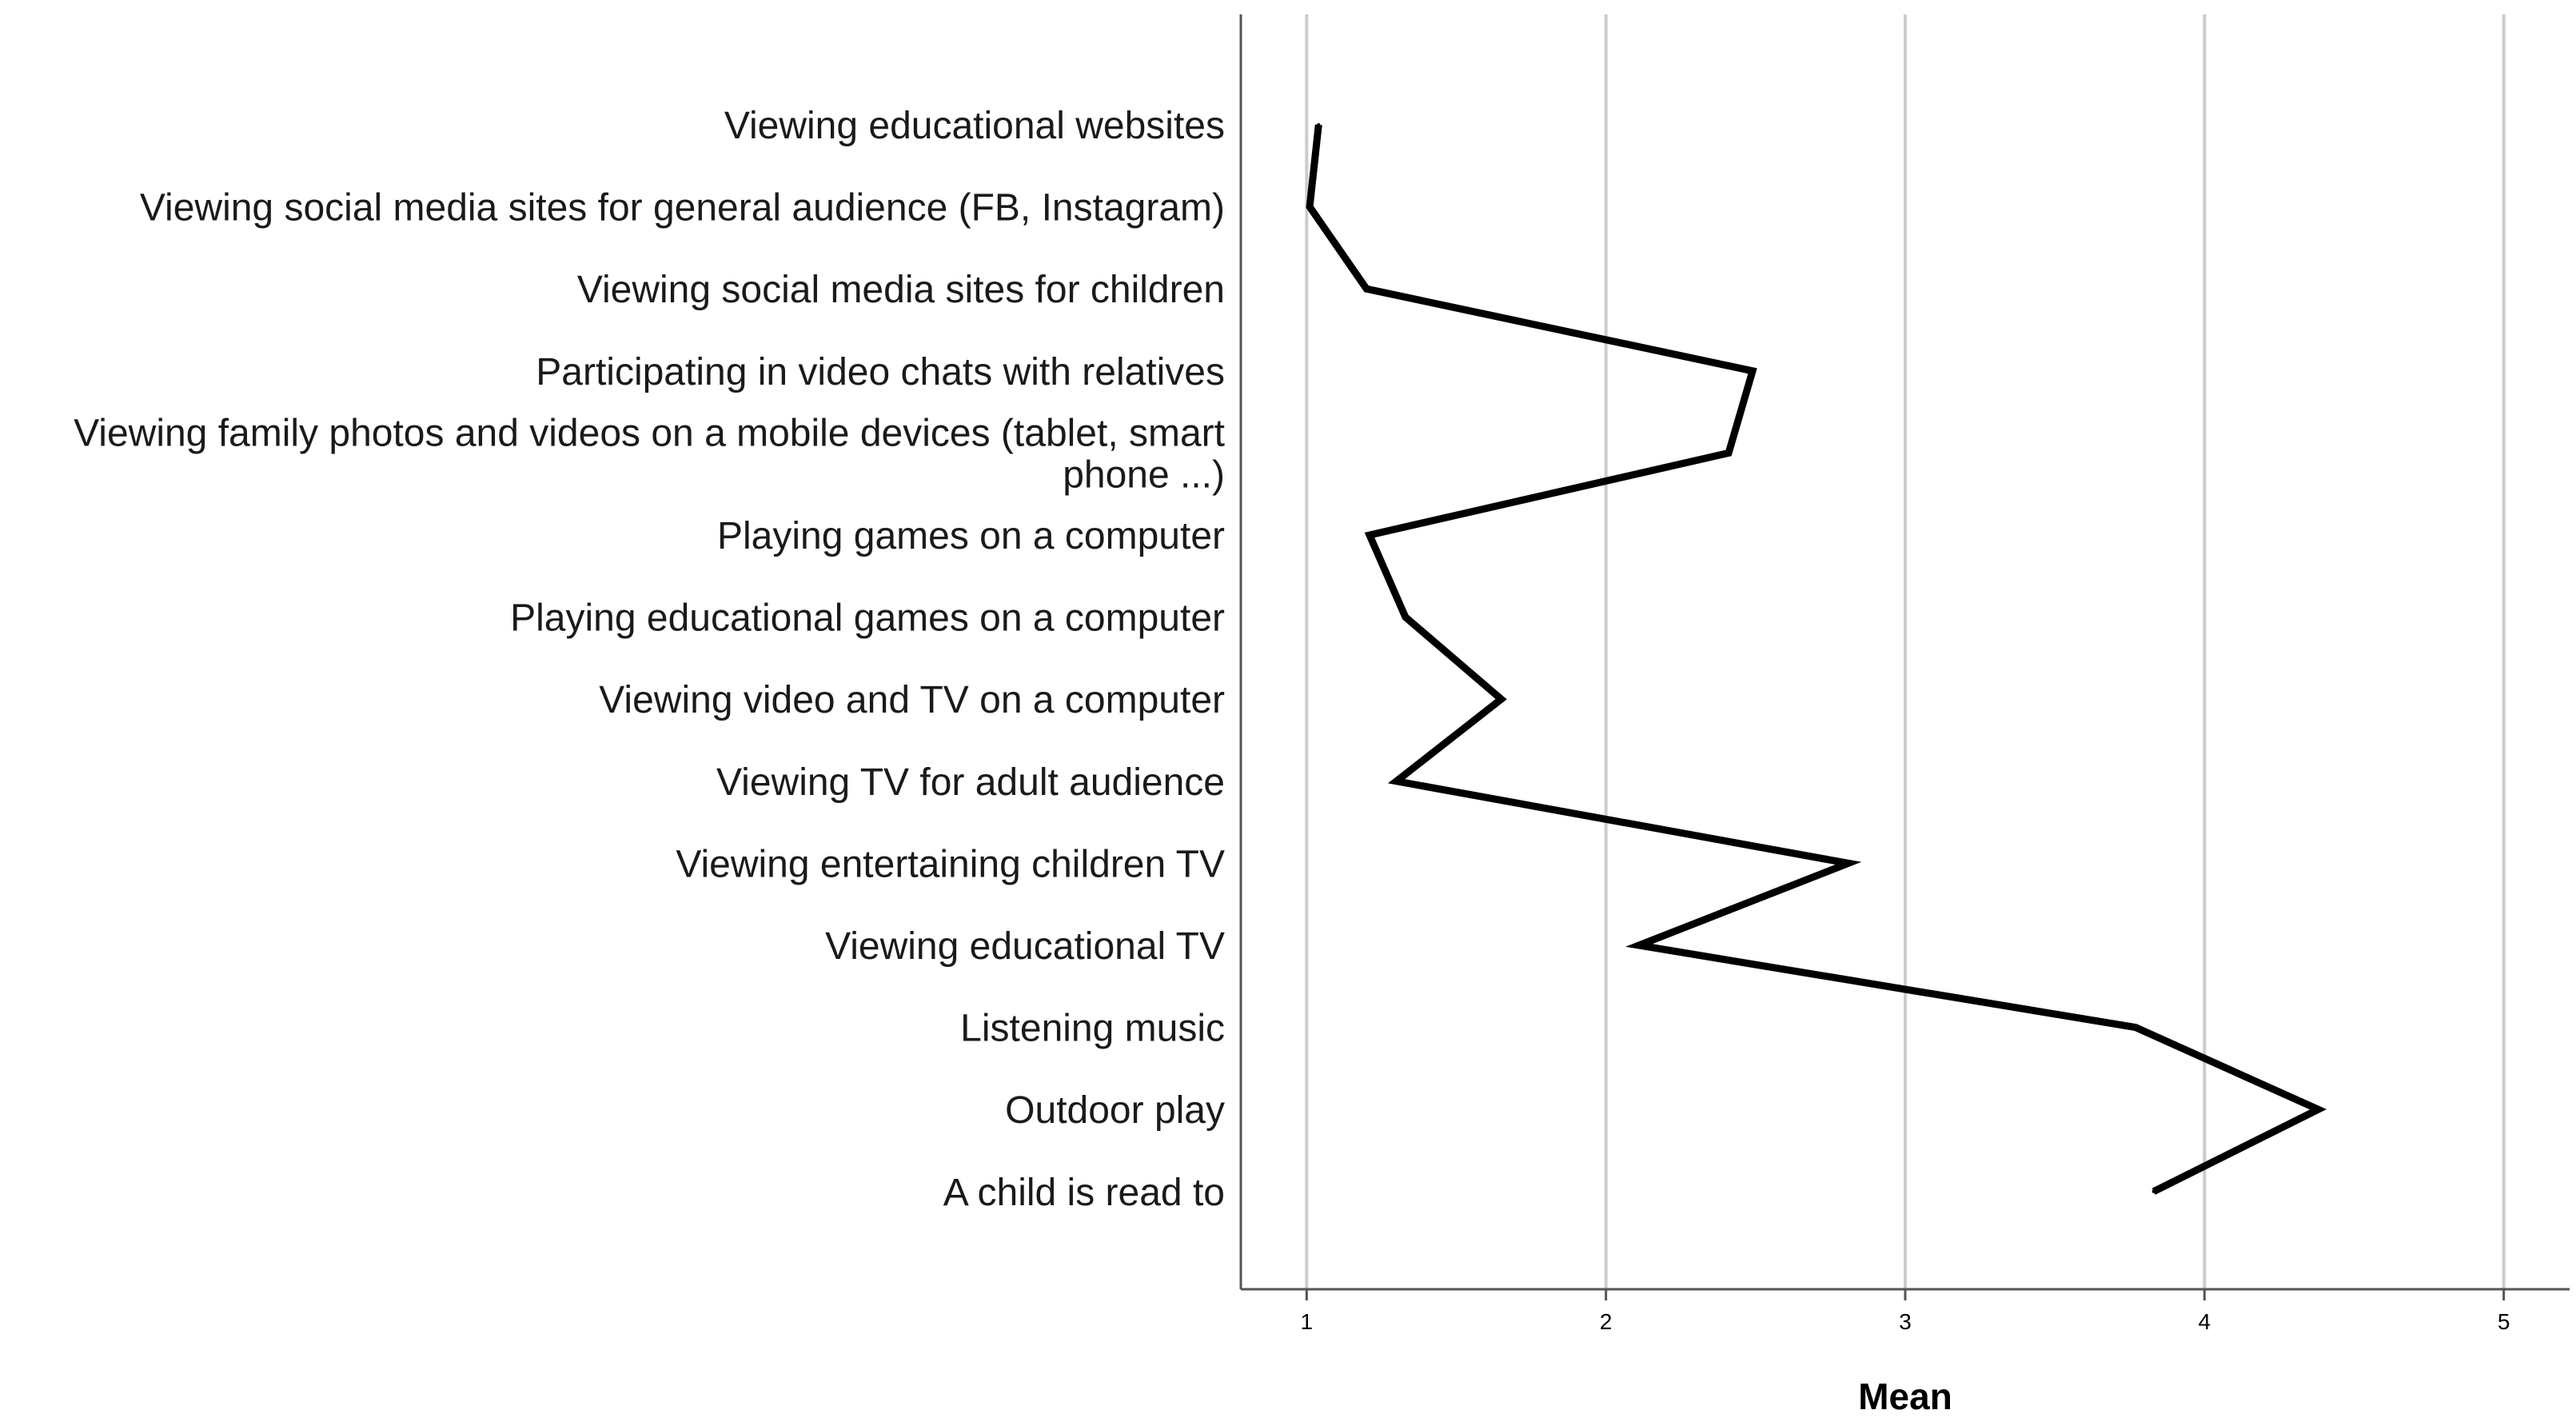 The width and height of the screenshot is (2576, 1418). I want to click on category-label: Playing educational games on a computer, so click(868, 618).